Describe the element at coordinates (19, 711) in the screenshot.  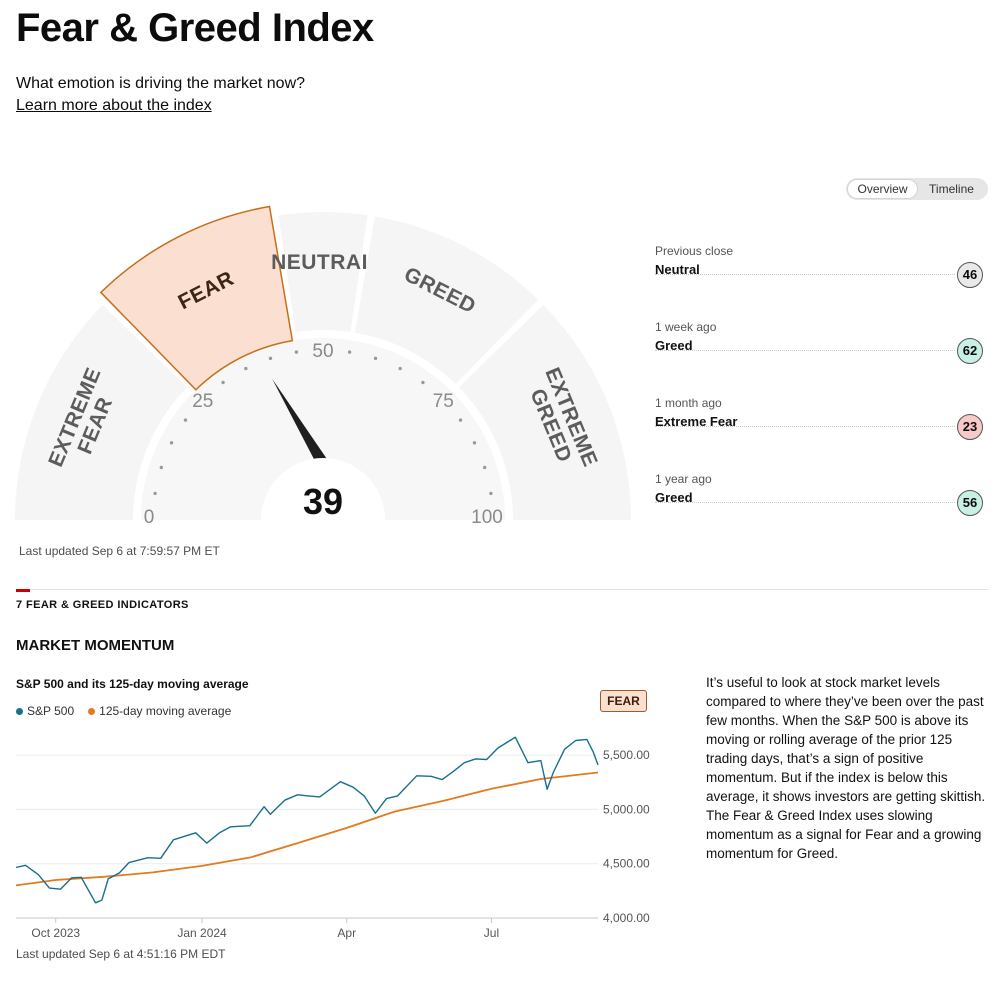
I see `legend-sp500-dot` at that location.